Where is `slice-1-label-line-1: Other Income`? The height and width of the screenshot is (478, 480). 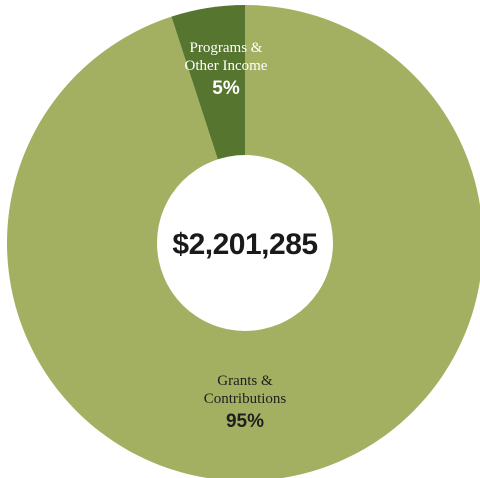
slice-1-label-line-1: Other Income is located at coordinates (226, 66).